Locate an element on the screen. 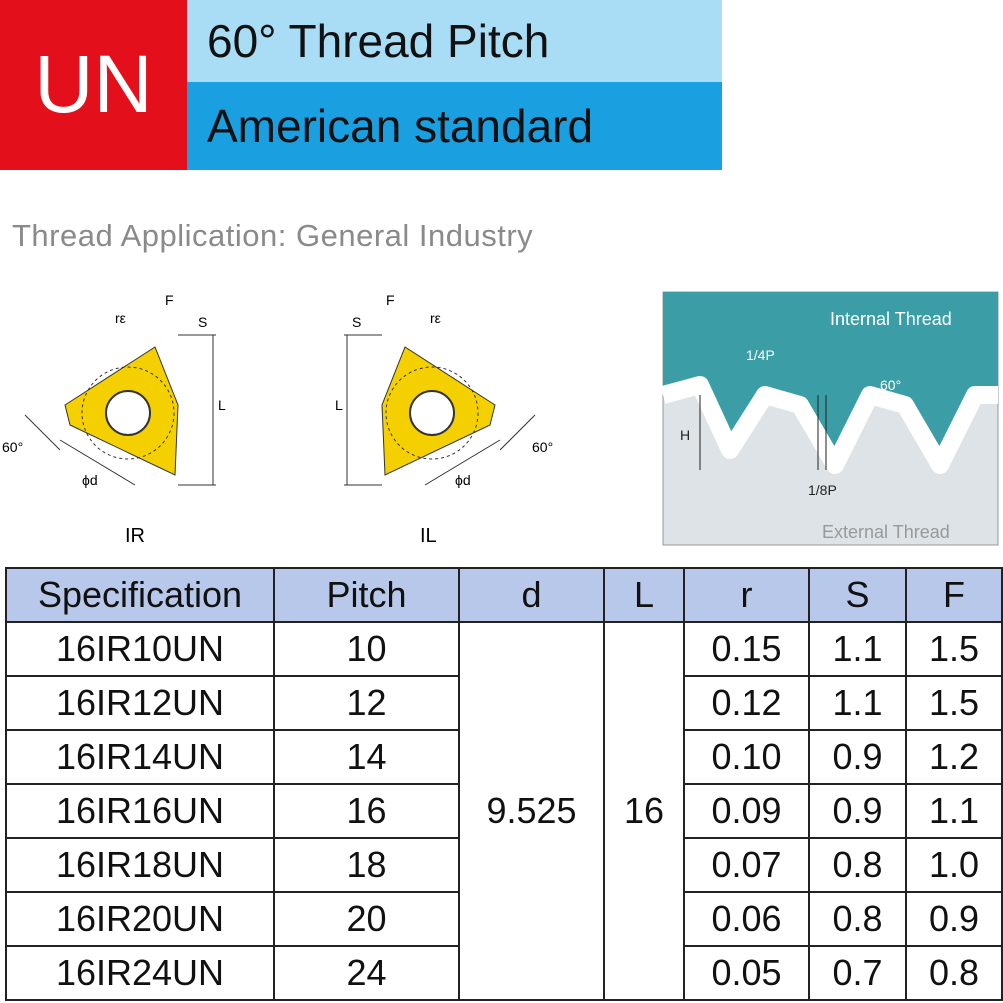 The height and width of the screenshot is (1003, 1003). cell: 24 is located at coordinates (366, 973).